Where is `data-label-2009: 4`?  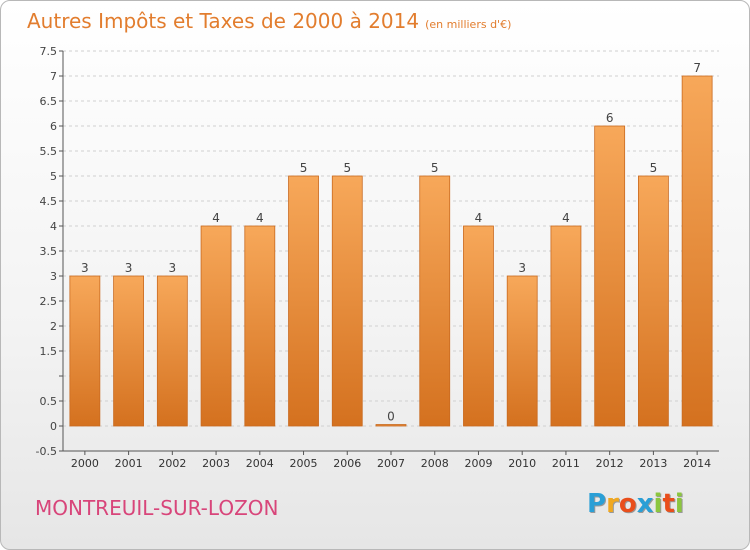 data-label-2009: 4 is located at coordinates (479, 218).